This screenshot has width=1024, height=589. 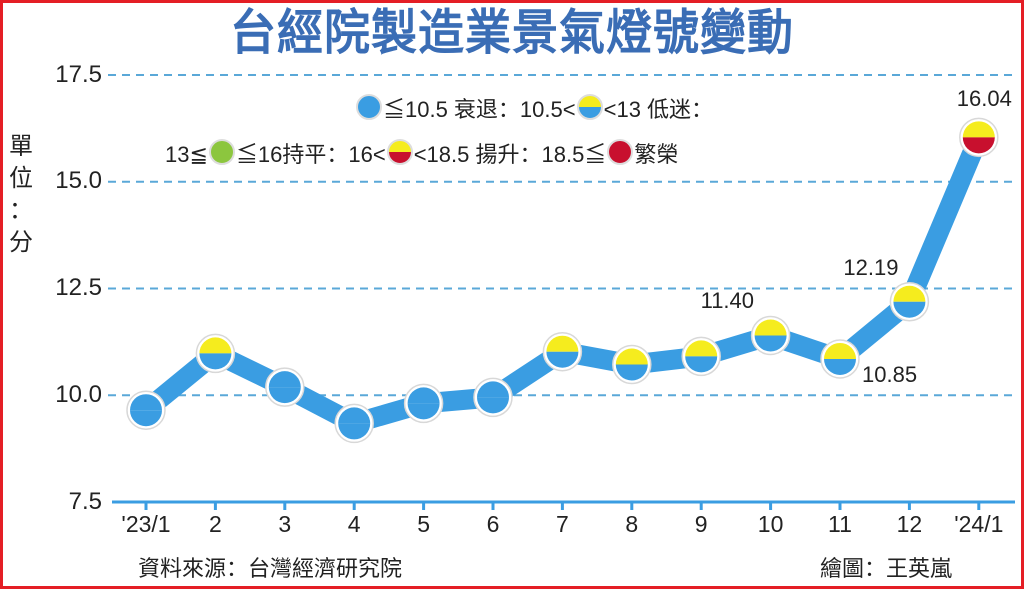 What do you see at coordinates (479, 110) in the screenshot?
I see `legend-text: ≦10.5 衰退：10.5<` at bounding box center [479, 110].